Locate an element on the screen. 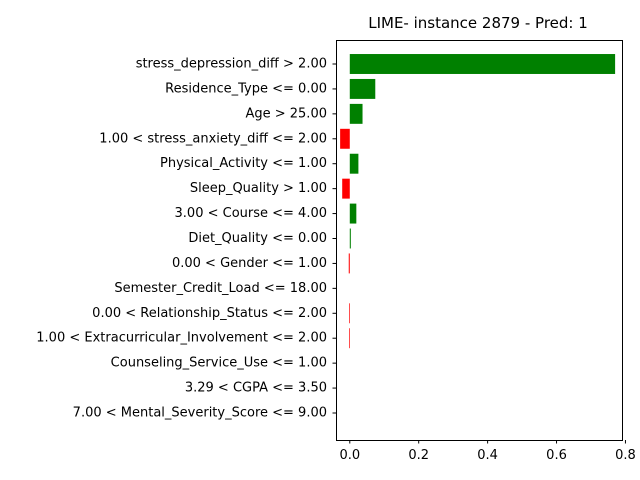  chart-title: LIME- instance 2879 - Pred: 1 is located at coordinates (478, 23).